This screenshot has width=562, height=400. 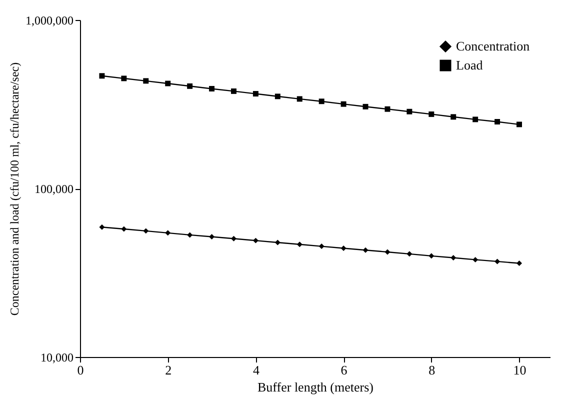 I want to click on x-tick-label: 4, so click(x=256, y=370).